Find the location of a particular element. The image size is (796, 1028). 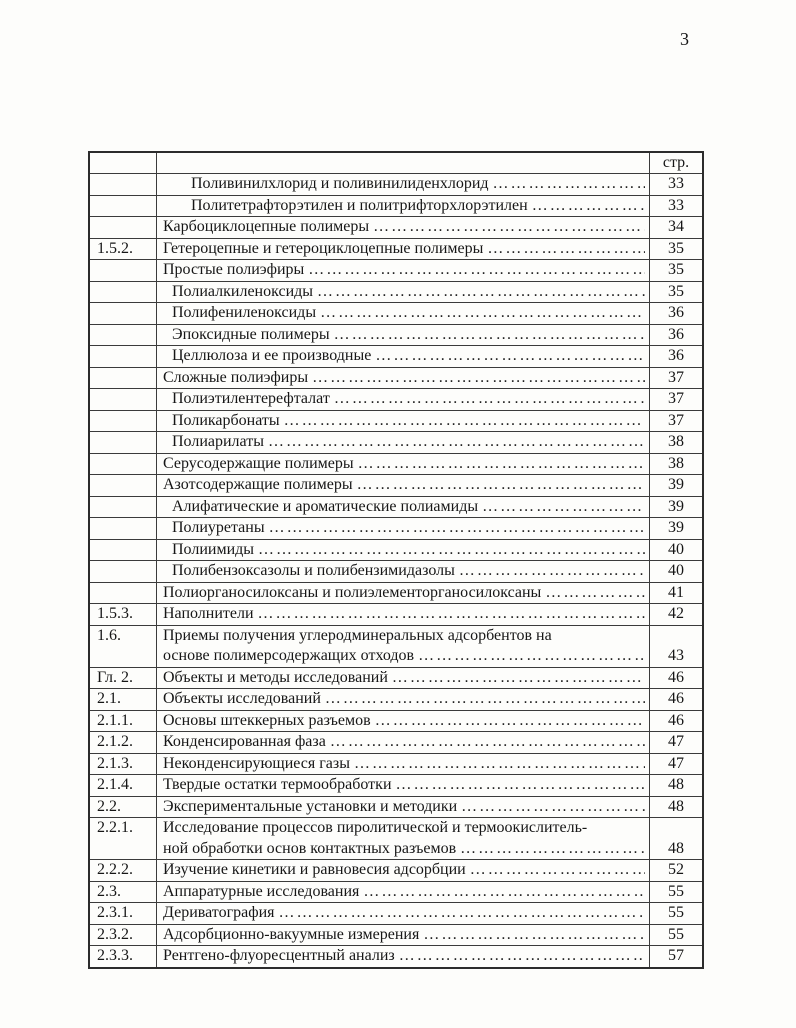

toc-entry-text: Полиалкиленоксиды is located at coordinates (243, 291).